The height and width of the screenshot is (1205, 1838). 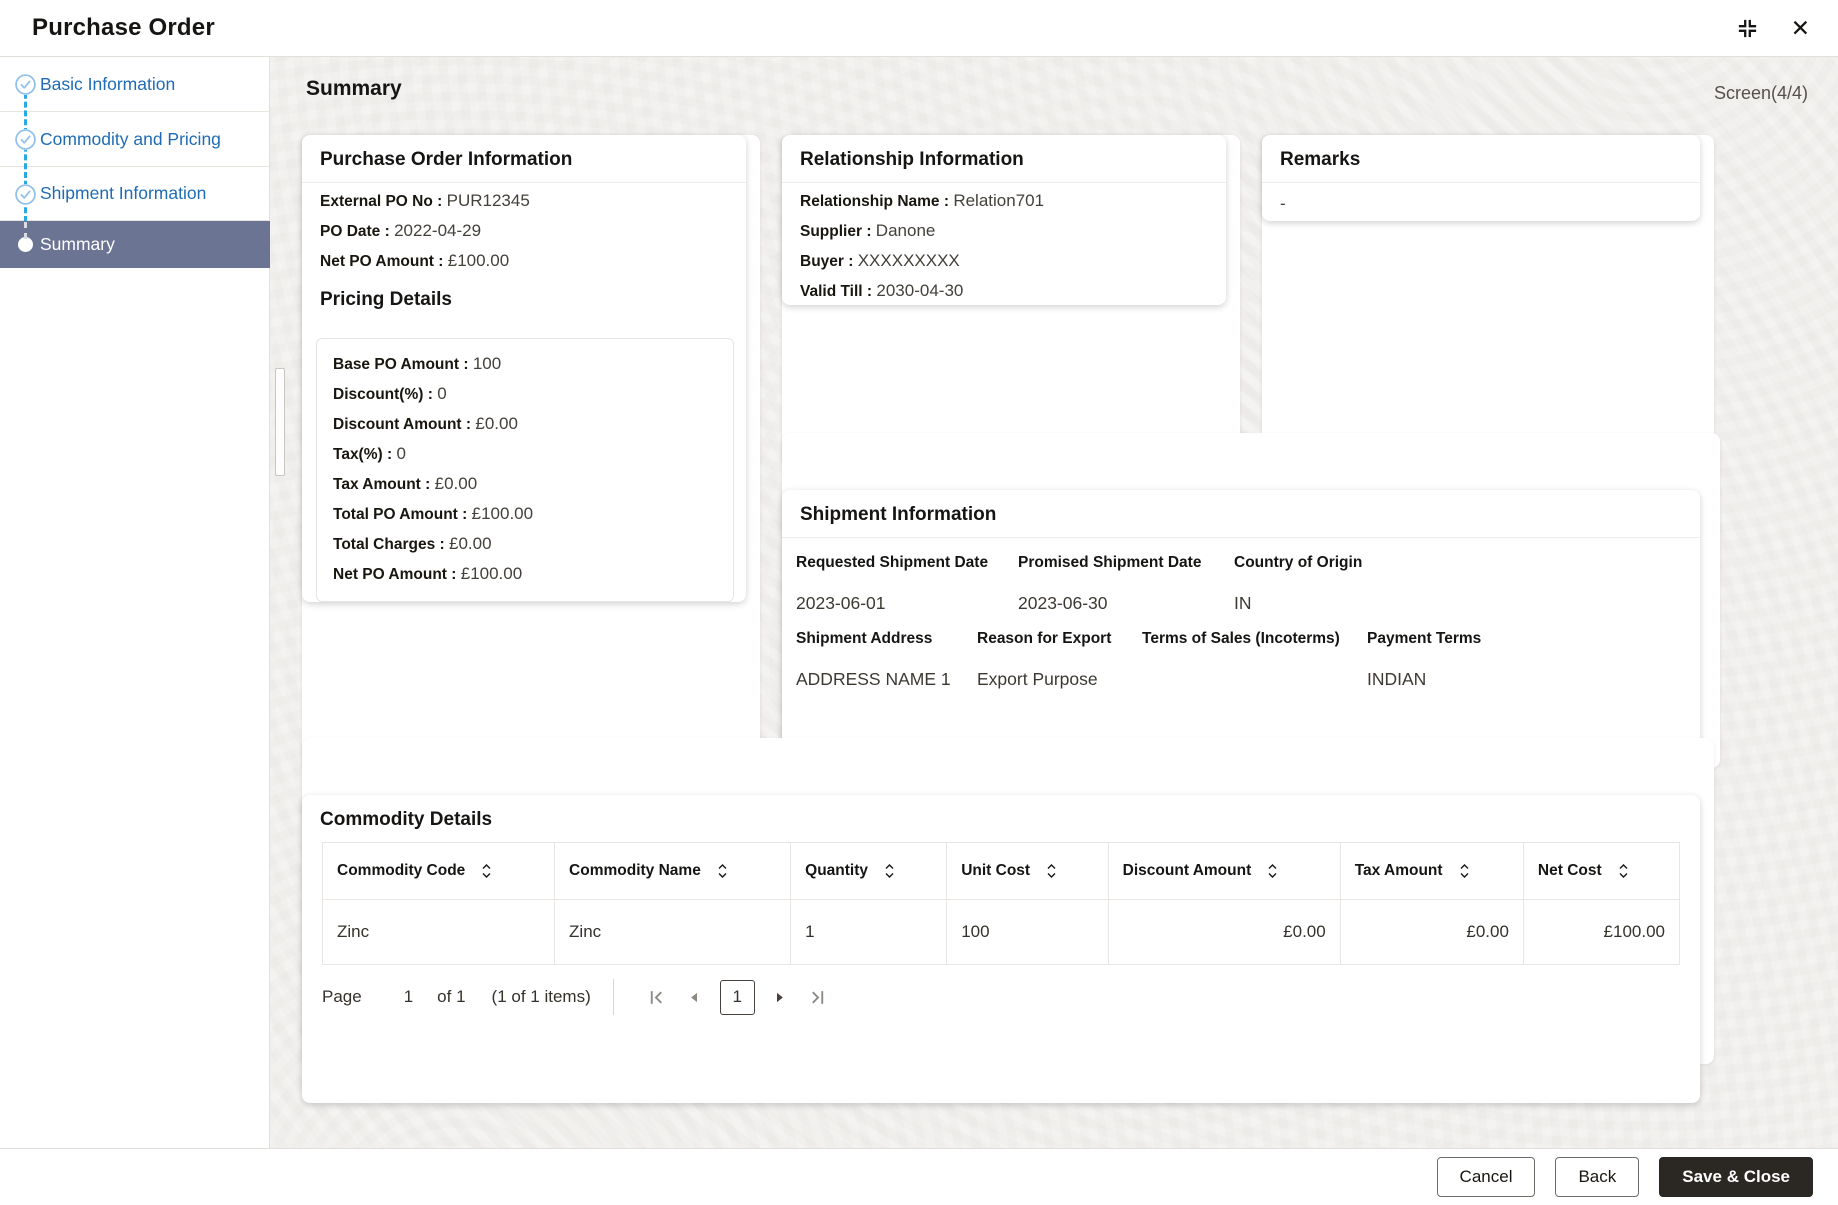 What do you see at coordinates (1736, 1177) in the screenshot?
I see `save-and-close-button: Save & Close` at bounding box center [1736, 1177].